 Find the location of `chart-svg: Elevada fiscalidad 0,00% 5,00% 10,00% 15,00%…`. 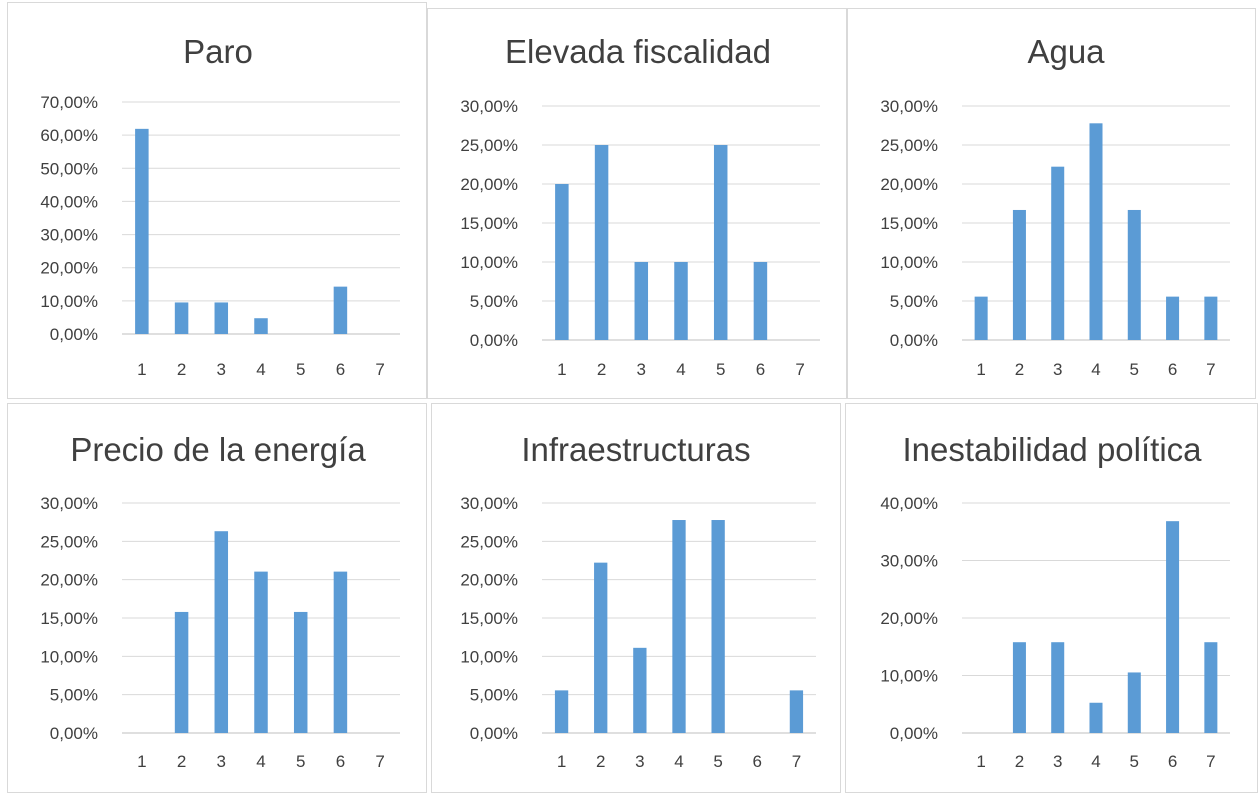

chart-svg: Elevada fiscalidad 0,00% 5,00% 10,00% 15,00%… is located at coordinates (640, 206).